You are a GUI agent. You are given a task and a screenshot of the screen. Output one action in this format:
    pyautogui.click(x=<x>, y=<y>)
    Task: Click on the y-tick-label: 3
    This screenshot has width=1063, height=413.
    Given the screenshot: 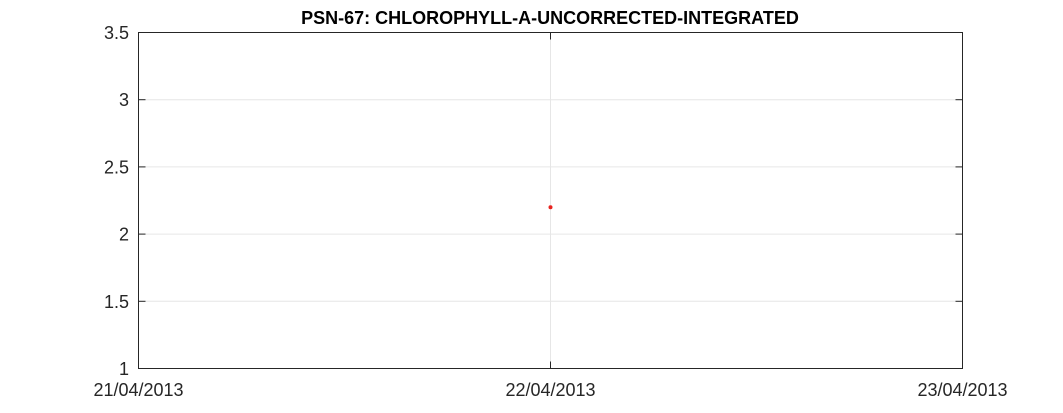 What is the action you would take?
    pyautogui.click(x=124, y=100)
    